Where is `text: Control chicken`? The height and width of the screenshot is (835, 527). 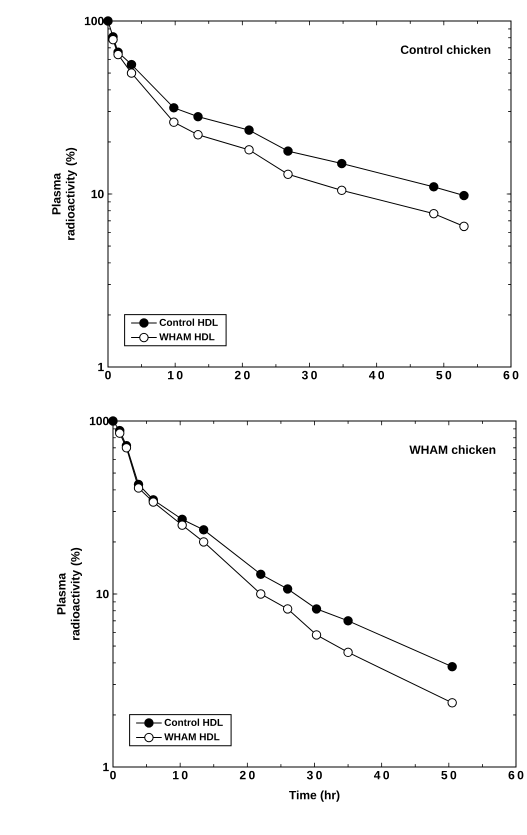
text: Control chicken is located at coordinates (445, 49).